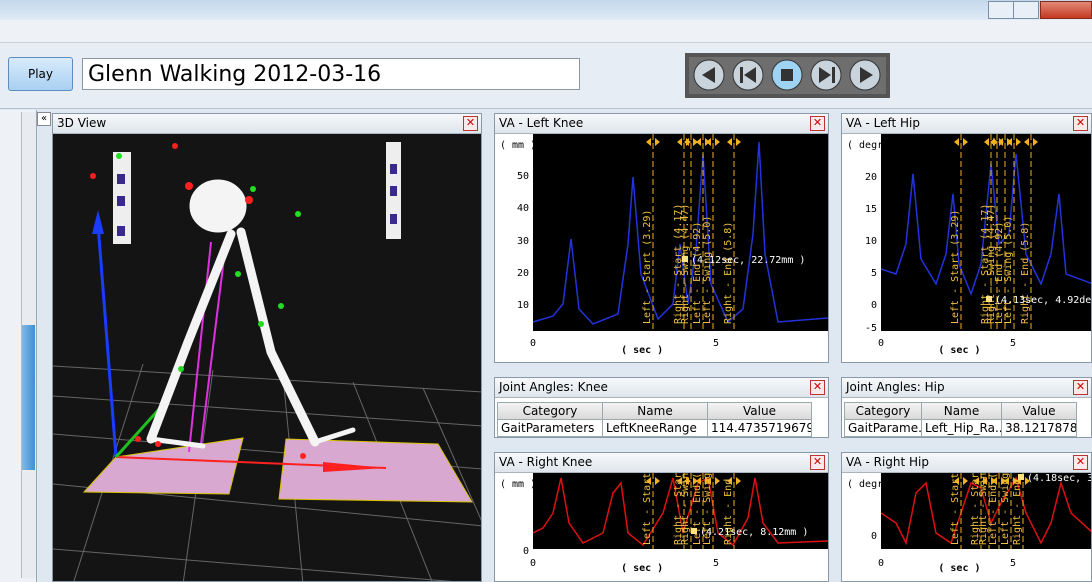  Describe the element at coordinates (966, 124) in the screenshot. I see `panel-header: VA - Left Hip ✕` at that location.